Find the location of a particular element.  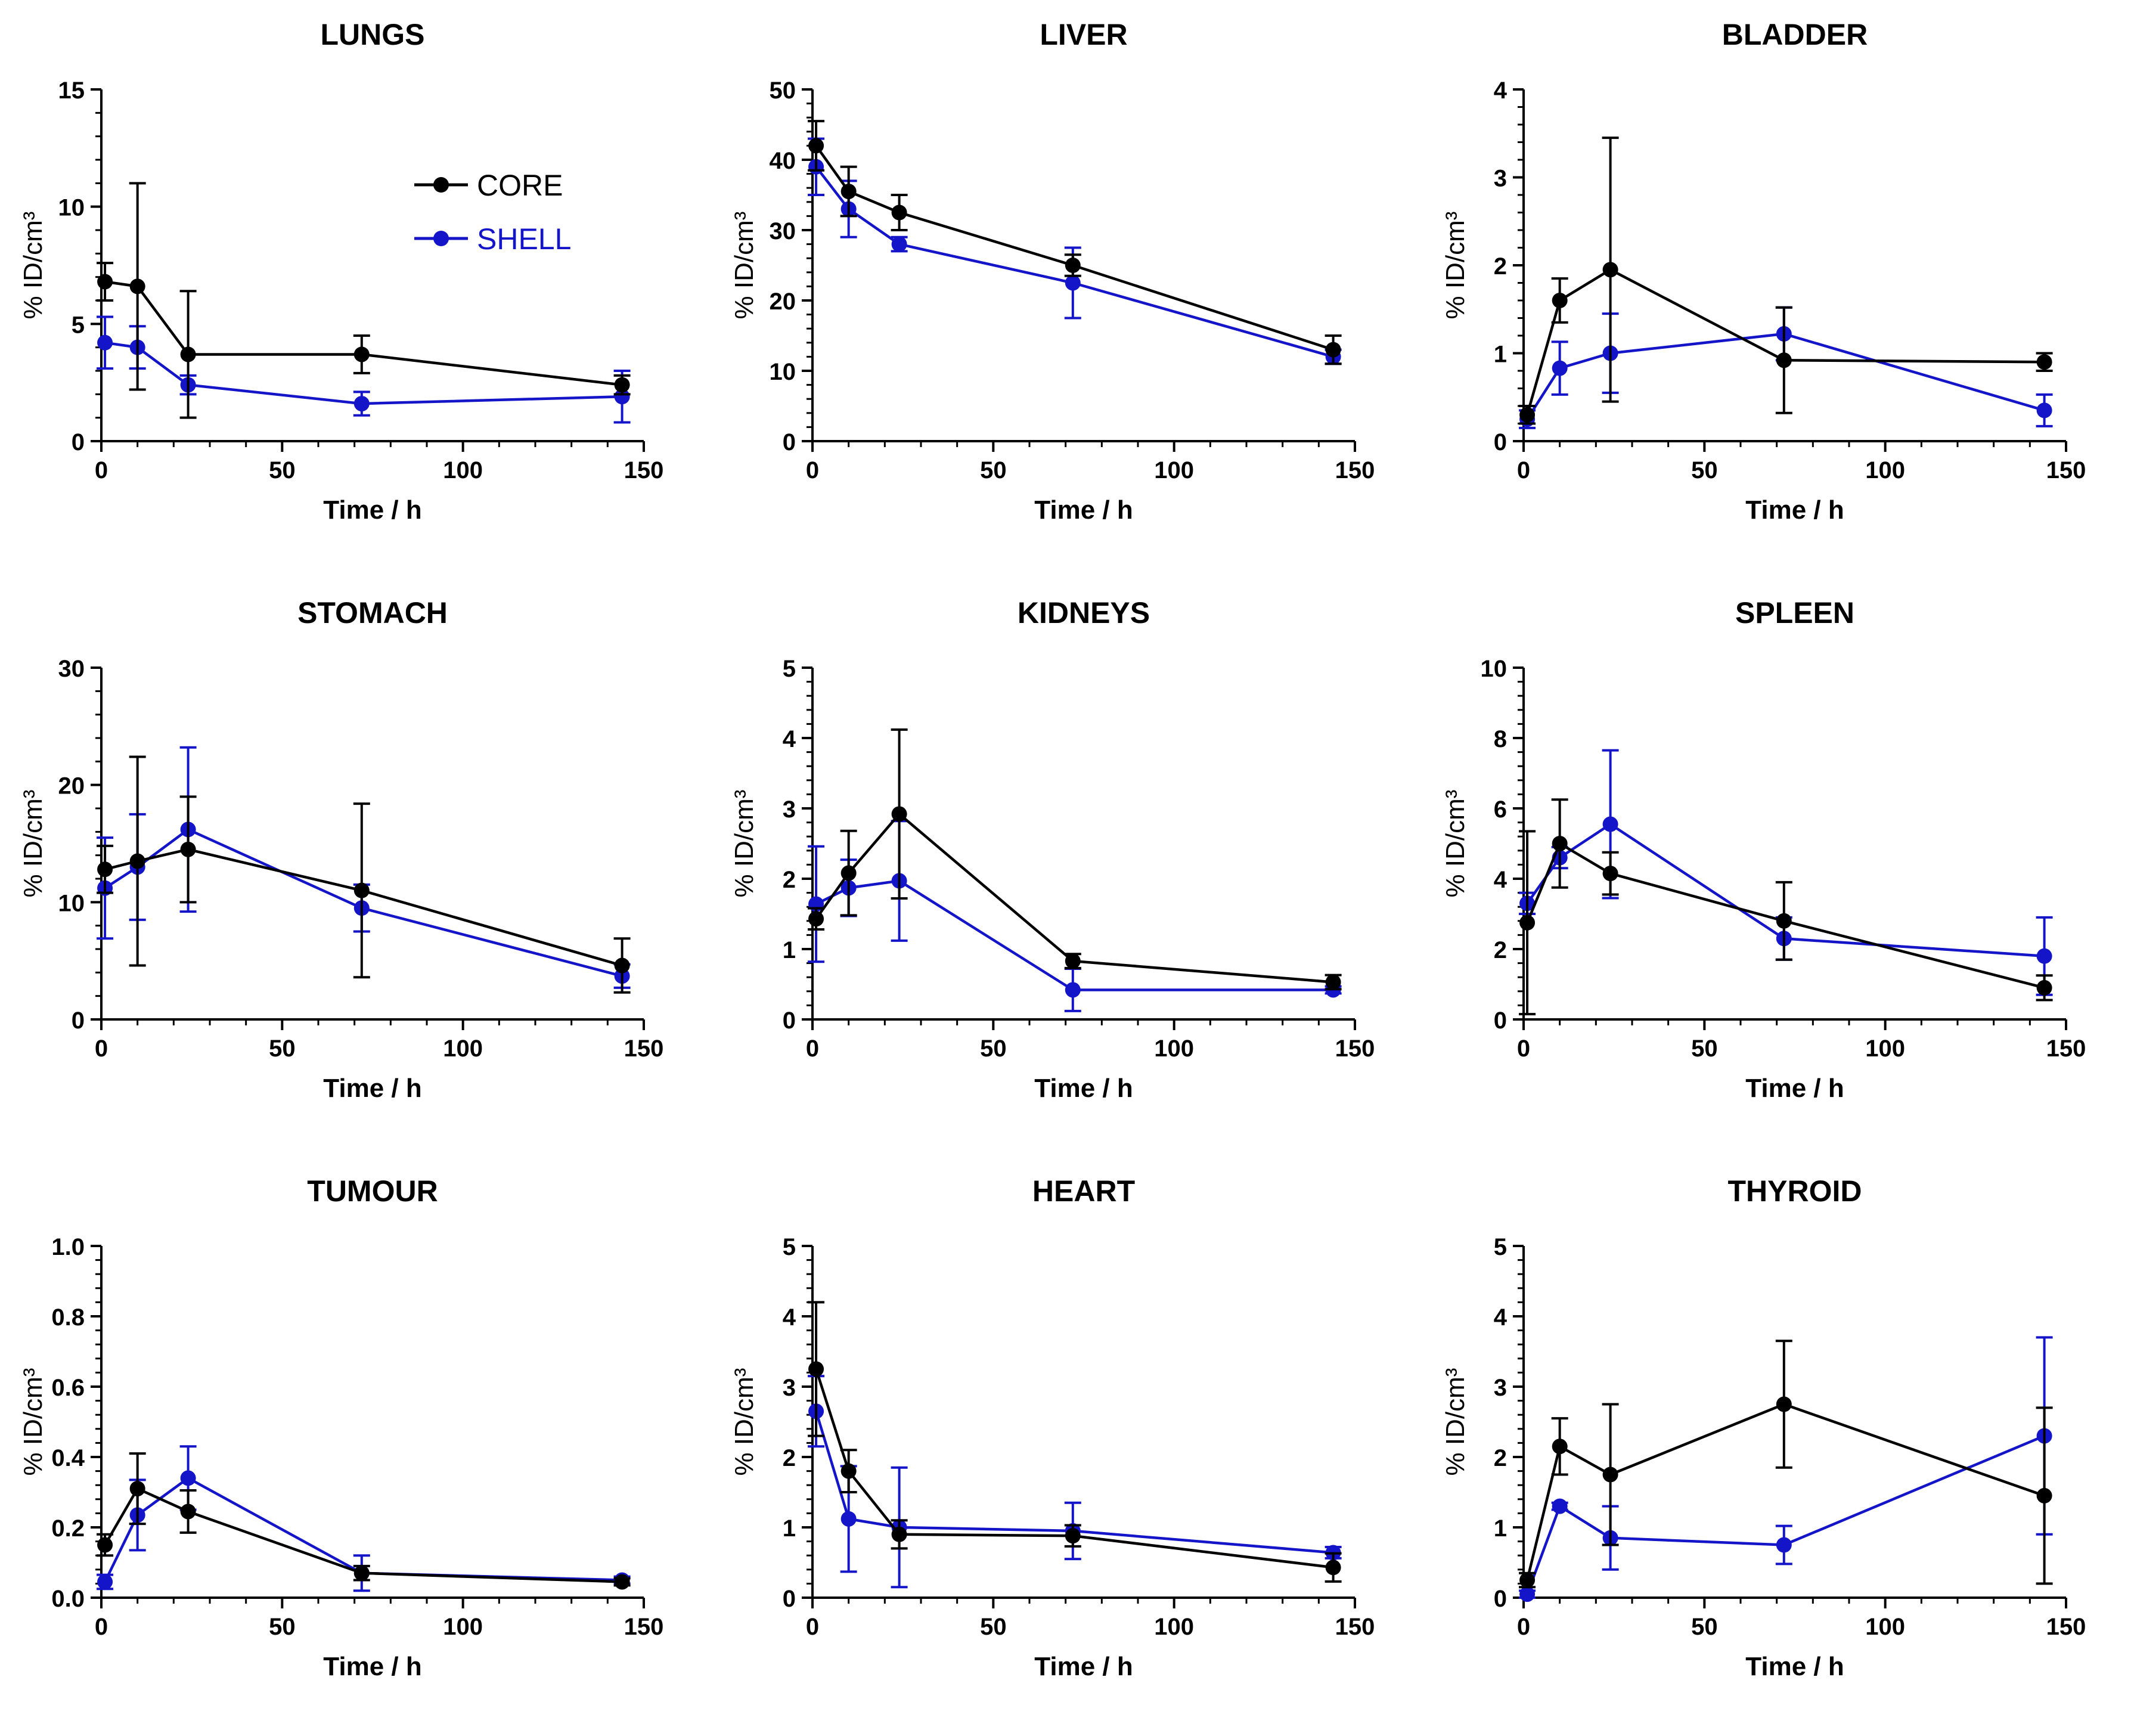

chart-title: SPLEEN is located at coordinates (1794, 613).